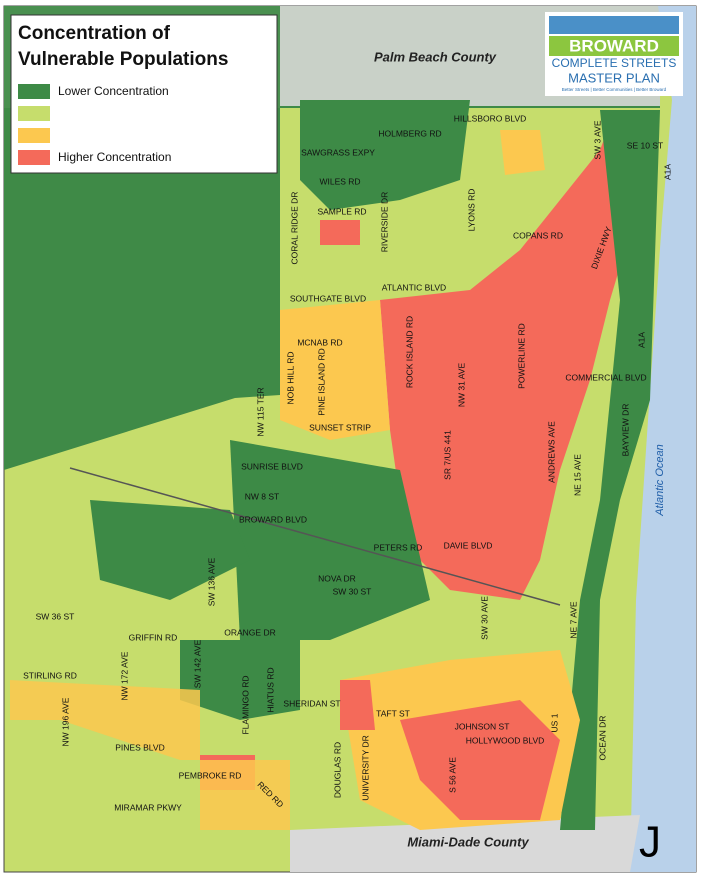  What do you see at coordinates (409, 352) in the screenshot?
I see `road-label: ROCK ISLAND RD` at bounding box center [409, 352].